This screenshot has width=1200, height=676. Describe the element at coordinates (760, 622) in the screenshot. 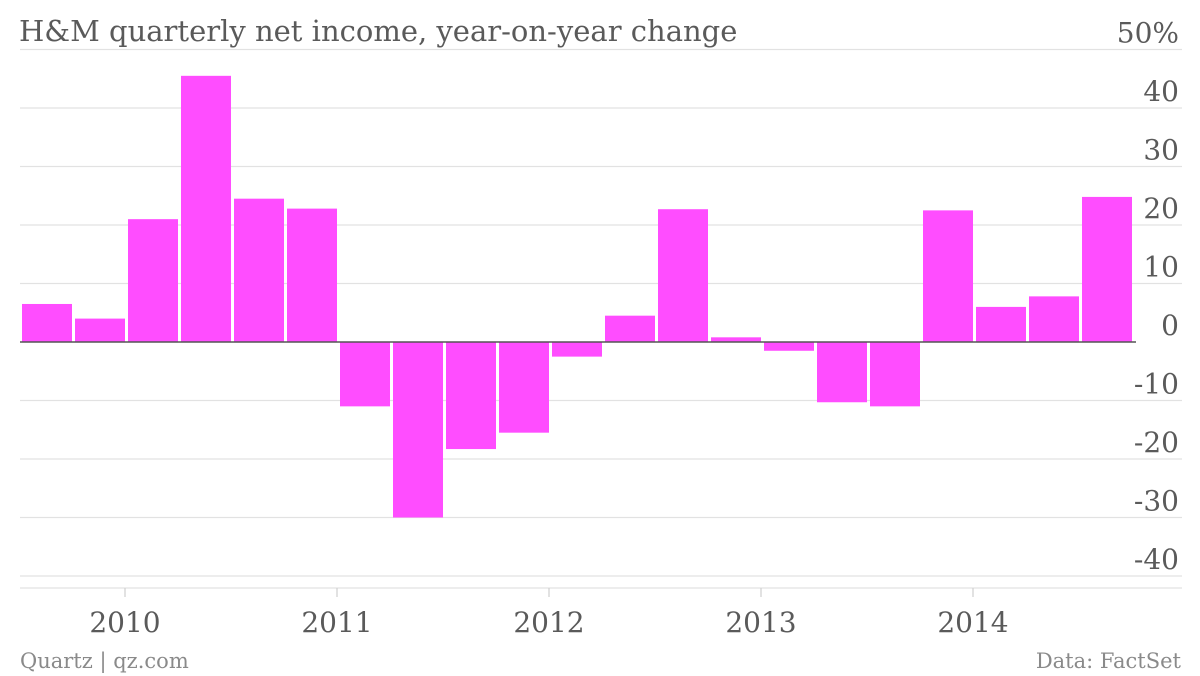

I see `x-tick-label: 2013` at that location.